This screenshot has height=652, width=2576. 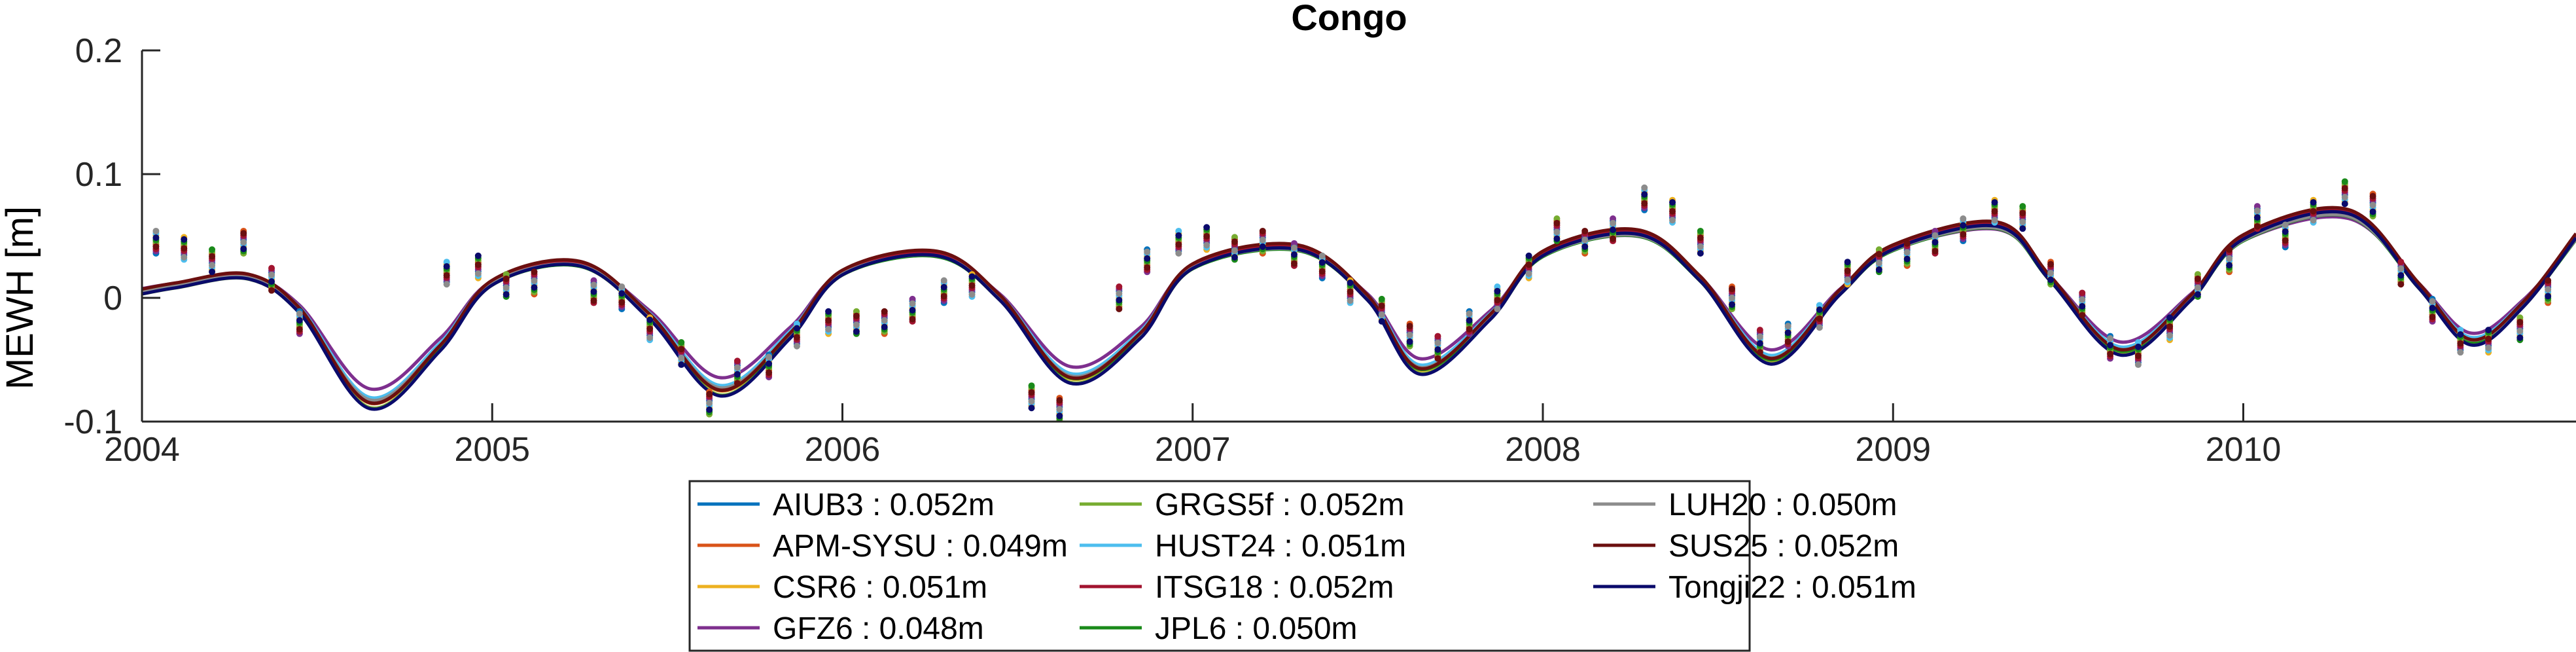 I want to click on x-tick-label: 2006, so click(x=843, y=450).